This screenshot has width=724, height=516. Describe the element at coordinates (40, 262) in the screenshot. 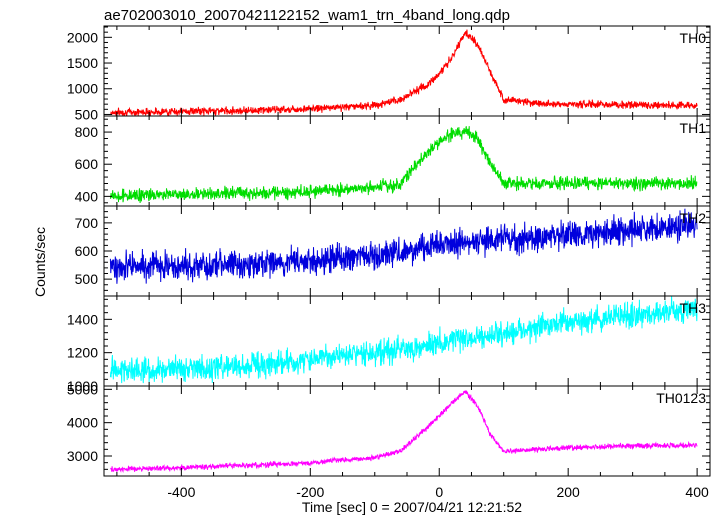

I see `y-axis-label: Counts/sec` at that location.